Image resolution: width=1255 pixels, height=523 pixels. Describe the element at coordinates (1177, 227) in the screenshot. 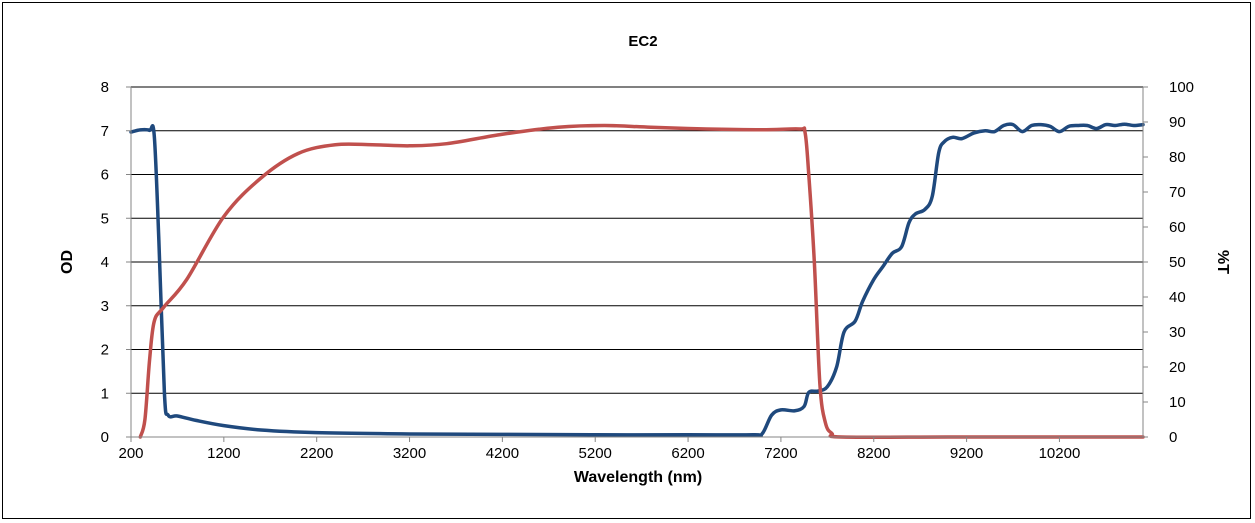

I see `y2-tick-label-6: 60` at that location.